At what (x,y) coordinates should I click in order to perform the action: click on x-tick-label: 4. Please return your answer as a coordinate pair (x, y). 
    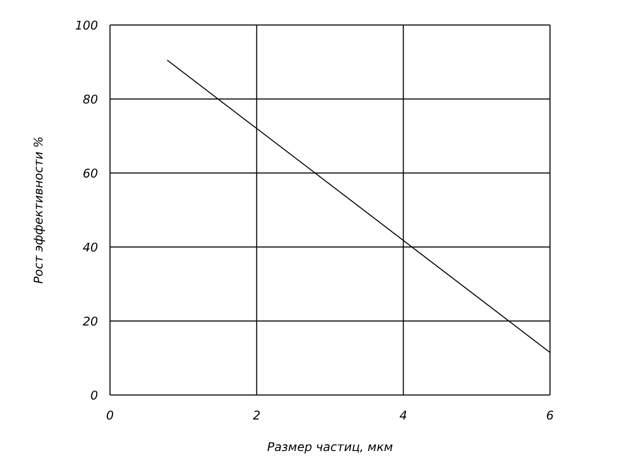
    Looking at the image, I should click on (404, 415).